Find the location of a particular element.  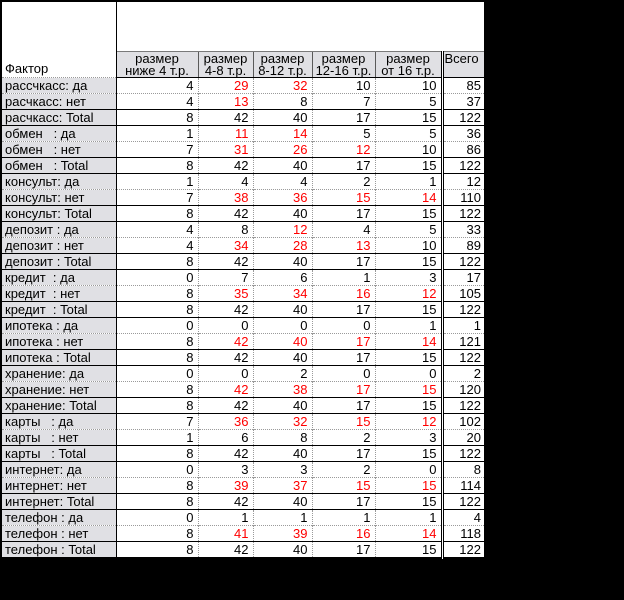

column-header-size-4-8: размер 4-8 т.р. is located at coordinates (225, 64).